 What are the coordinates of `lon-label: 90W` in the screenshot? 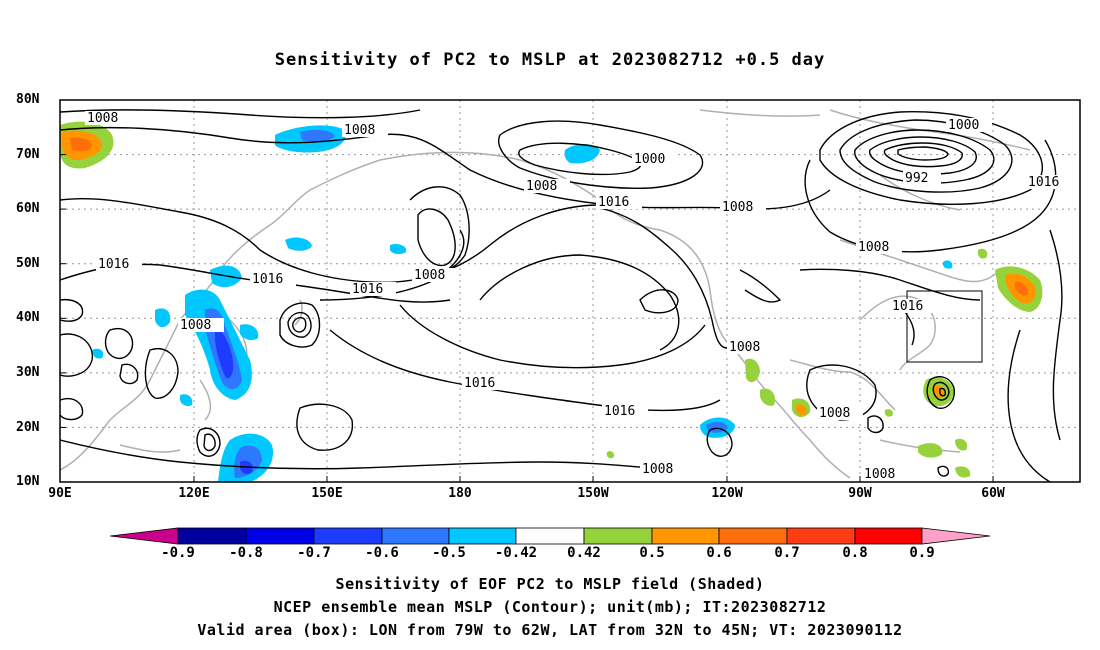 It's located at (860, 493).